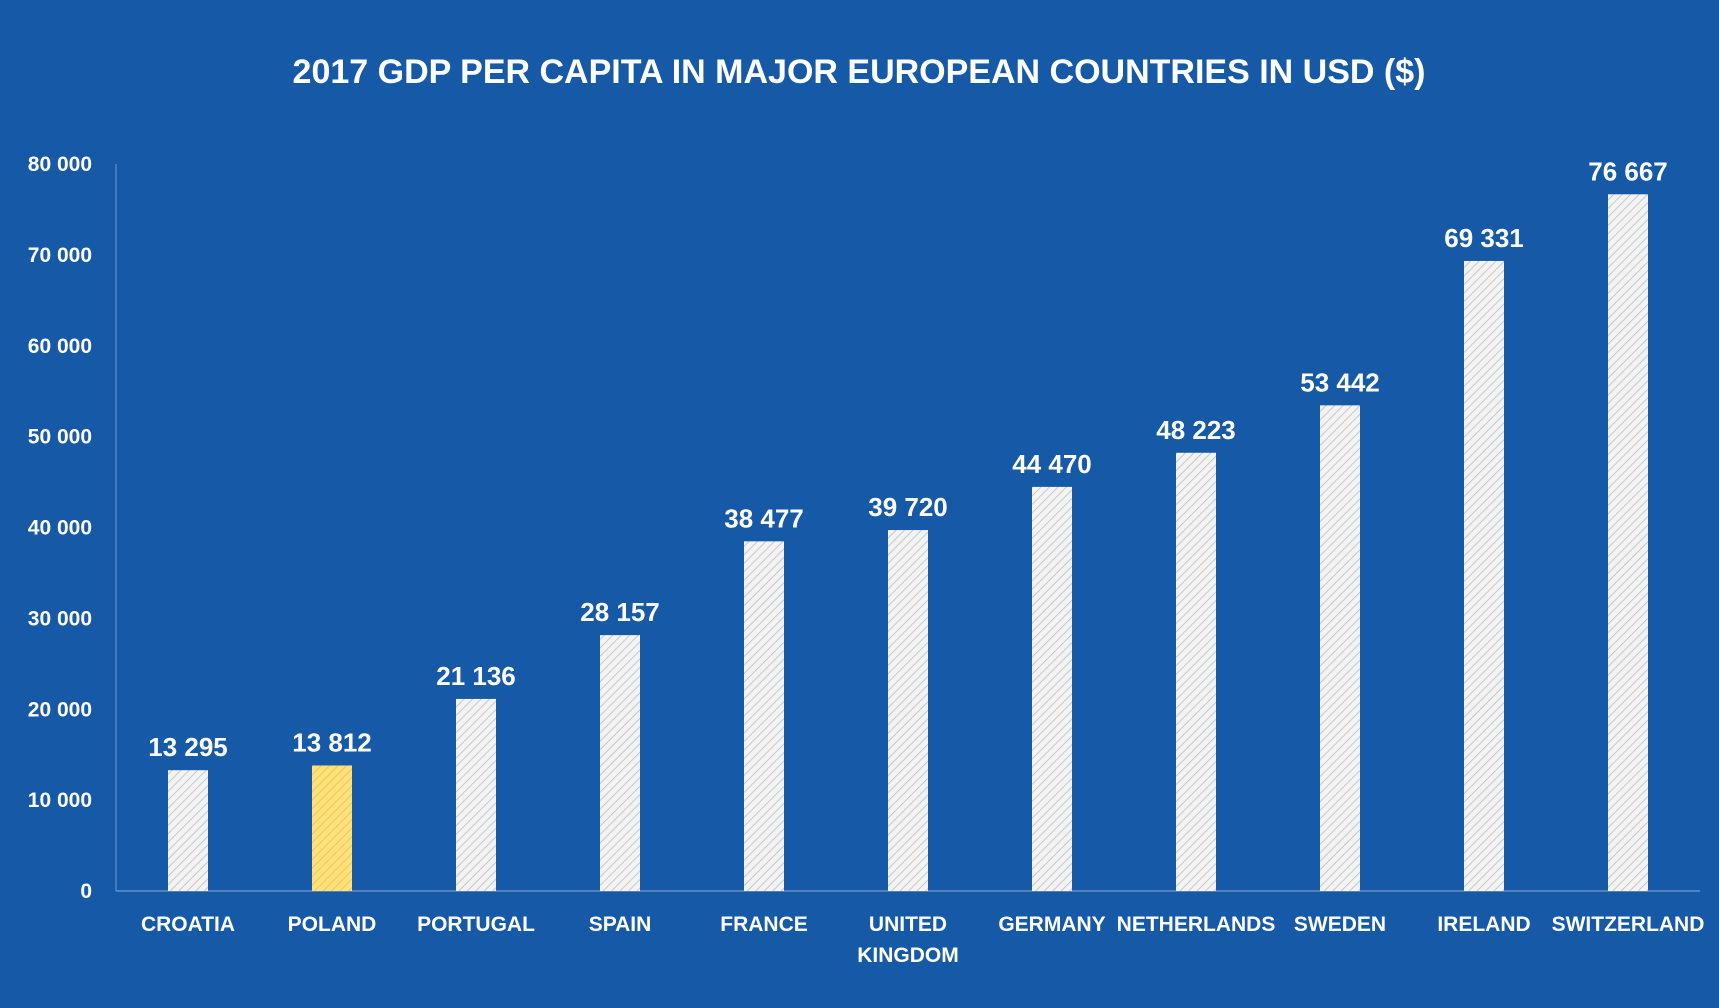 The width and height of the screenshot is (1719, 1008). I want to click on x-tick-label: SWITZERLAND, so click(1628, 924).